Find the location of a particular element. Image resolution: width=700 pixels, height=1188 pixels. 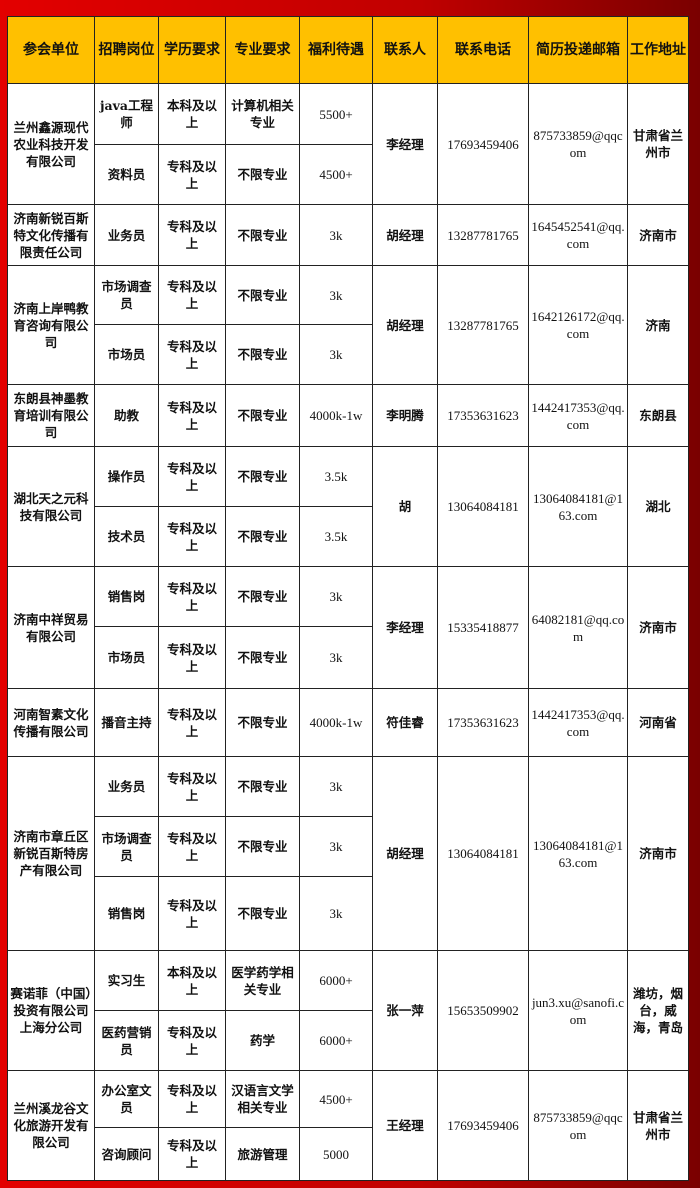

table-row: 销售岗 专科及以上 不限专业 3k is located at coordinates (348, 913).